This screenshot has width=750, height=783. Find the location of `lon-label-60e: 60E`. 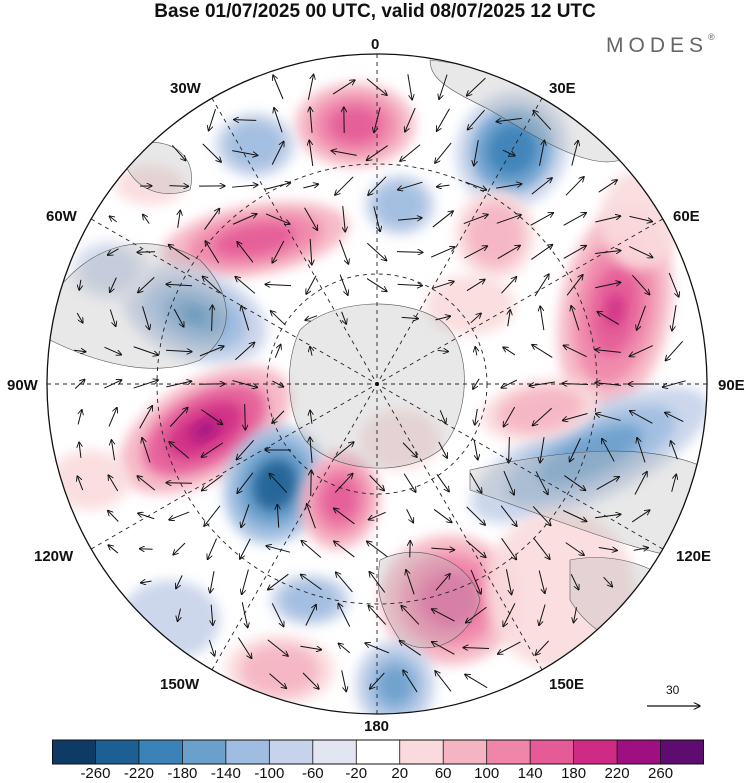

lon-label-60e: 60E is located at coordinates (686, 216).